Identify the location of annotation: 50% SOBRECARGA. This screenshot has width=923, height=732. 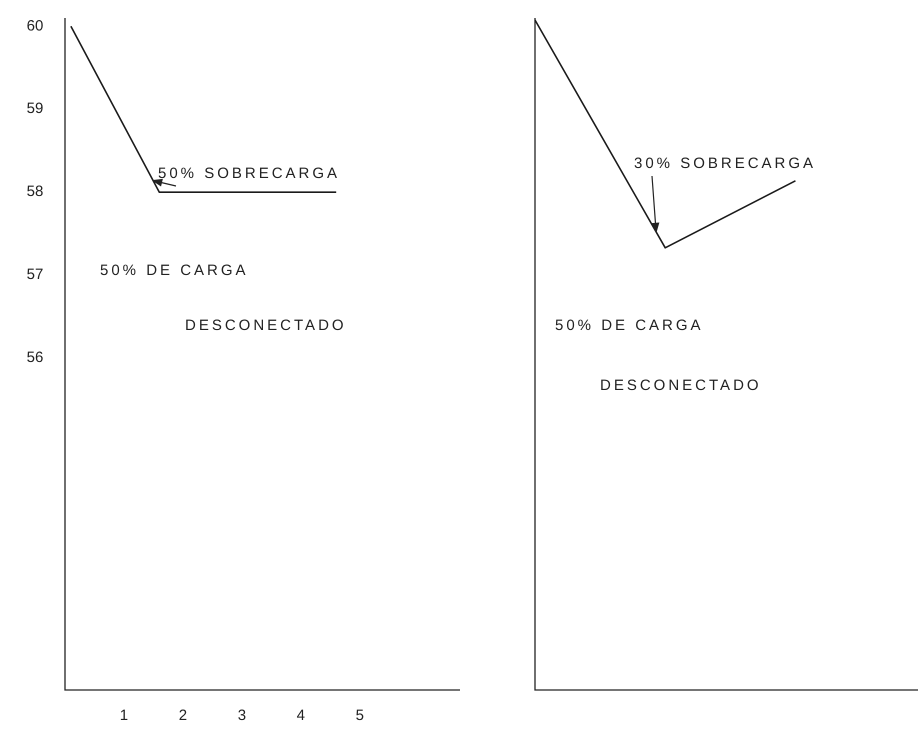
(249, 173).